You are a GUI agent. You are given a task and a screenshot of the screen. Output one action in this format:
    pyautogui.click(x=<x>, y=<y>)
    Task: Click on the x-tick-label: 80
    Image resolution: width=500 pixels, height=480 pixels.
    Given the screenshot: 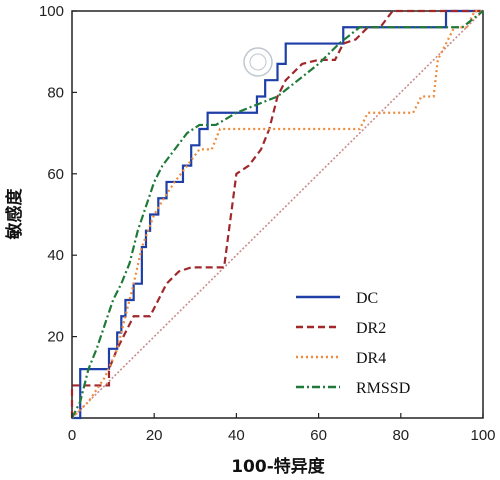 What is the action you would take?
    pyautogui.click(x=400, y=435)
    